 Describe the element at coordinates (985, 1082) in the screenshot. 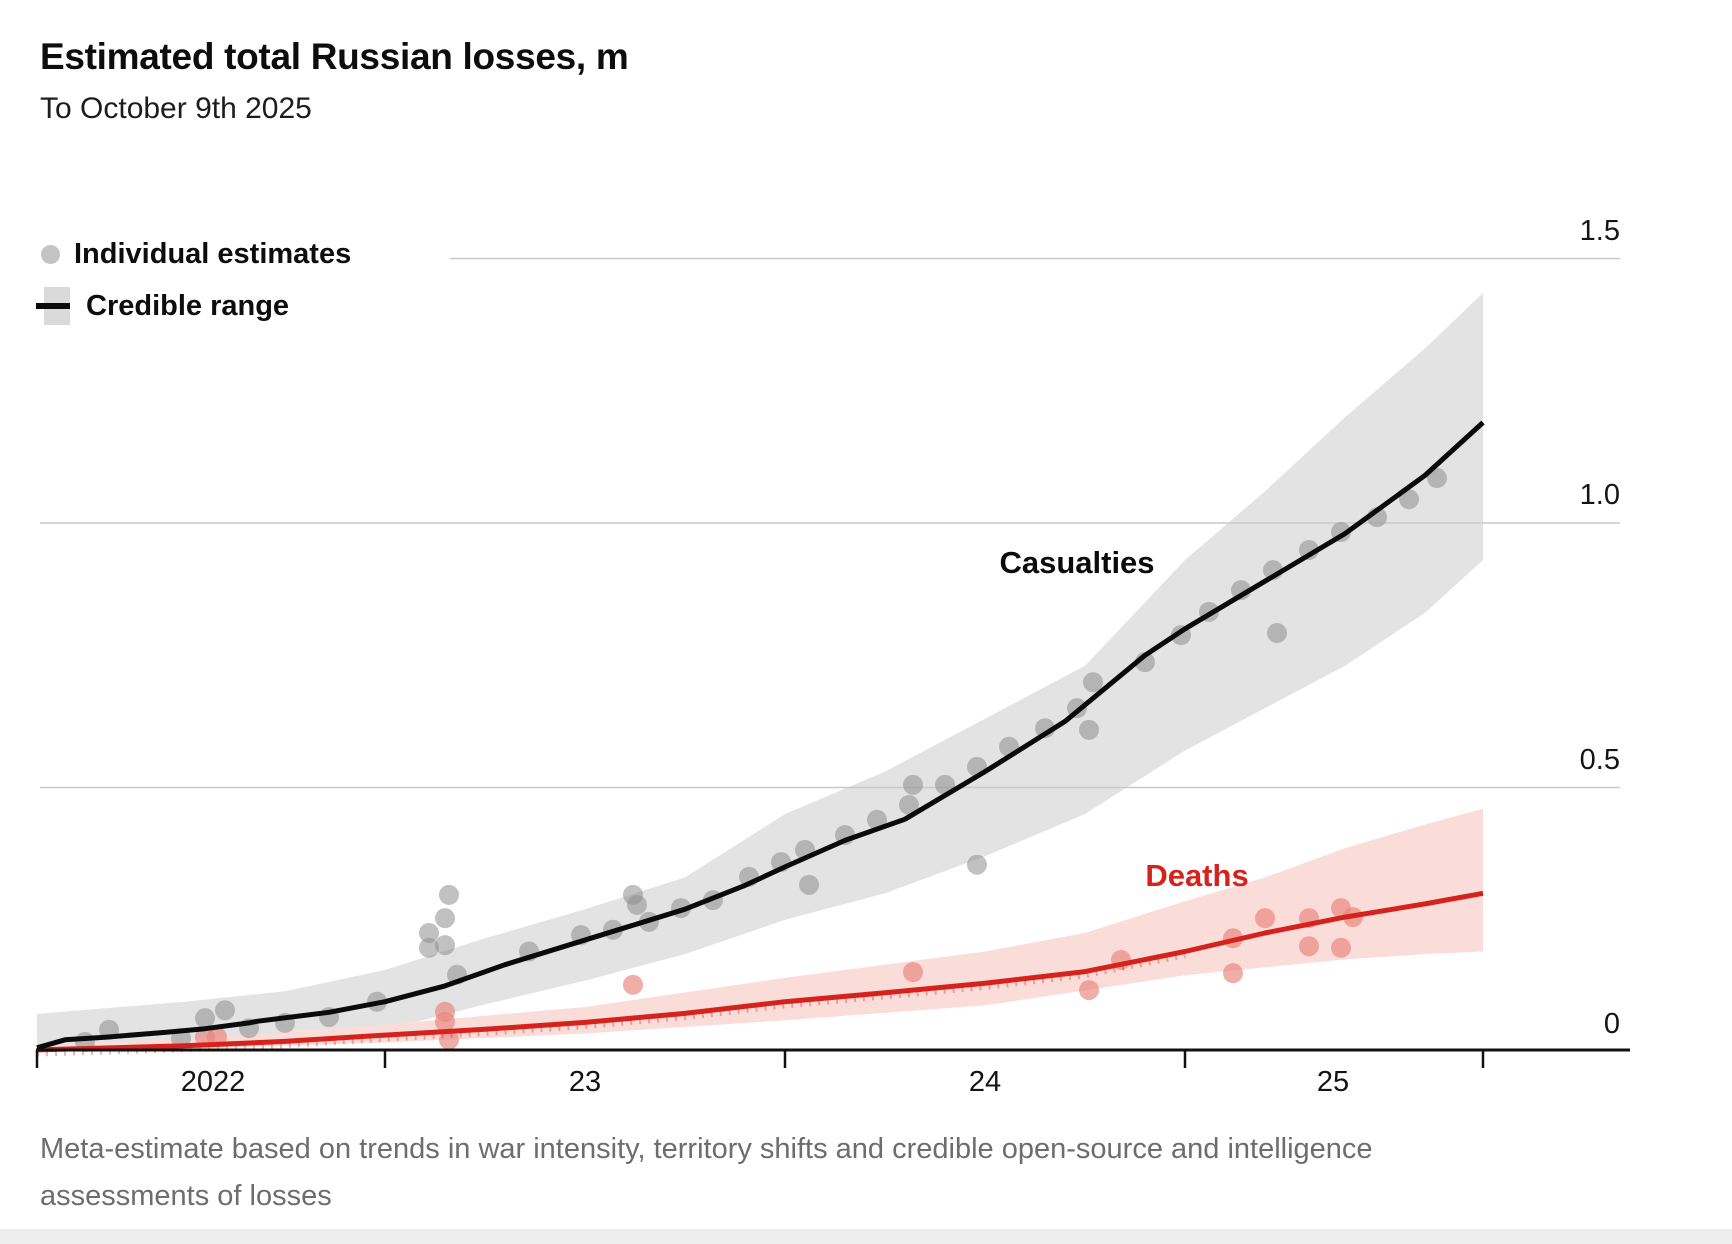

I see `x-axis-label: 24` at that location.